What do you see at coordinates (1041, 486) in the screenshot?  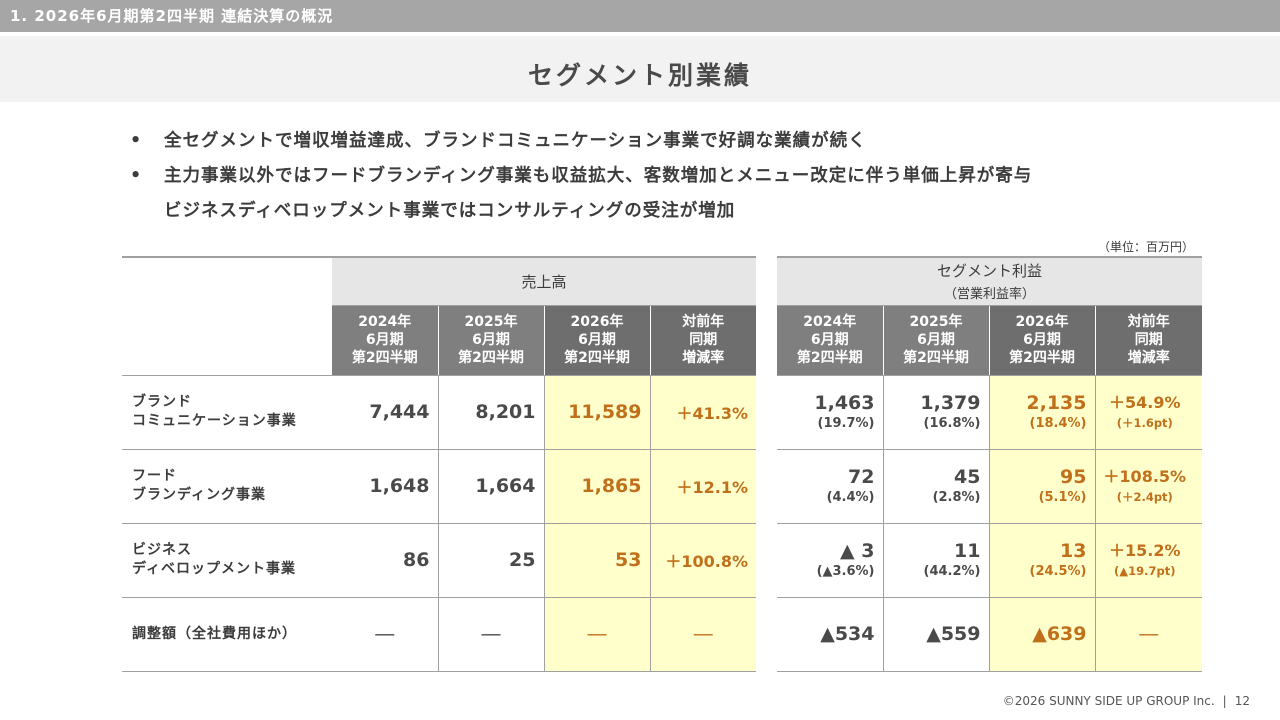 I see `profit-cell-current: 95 (5.1%)` at bounding box center [1041, 486].